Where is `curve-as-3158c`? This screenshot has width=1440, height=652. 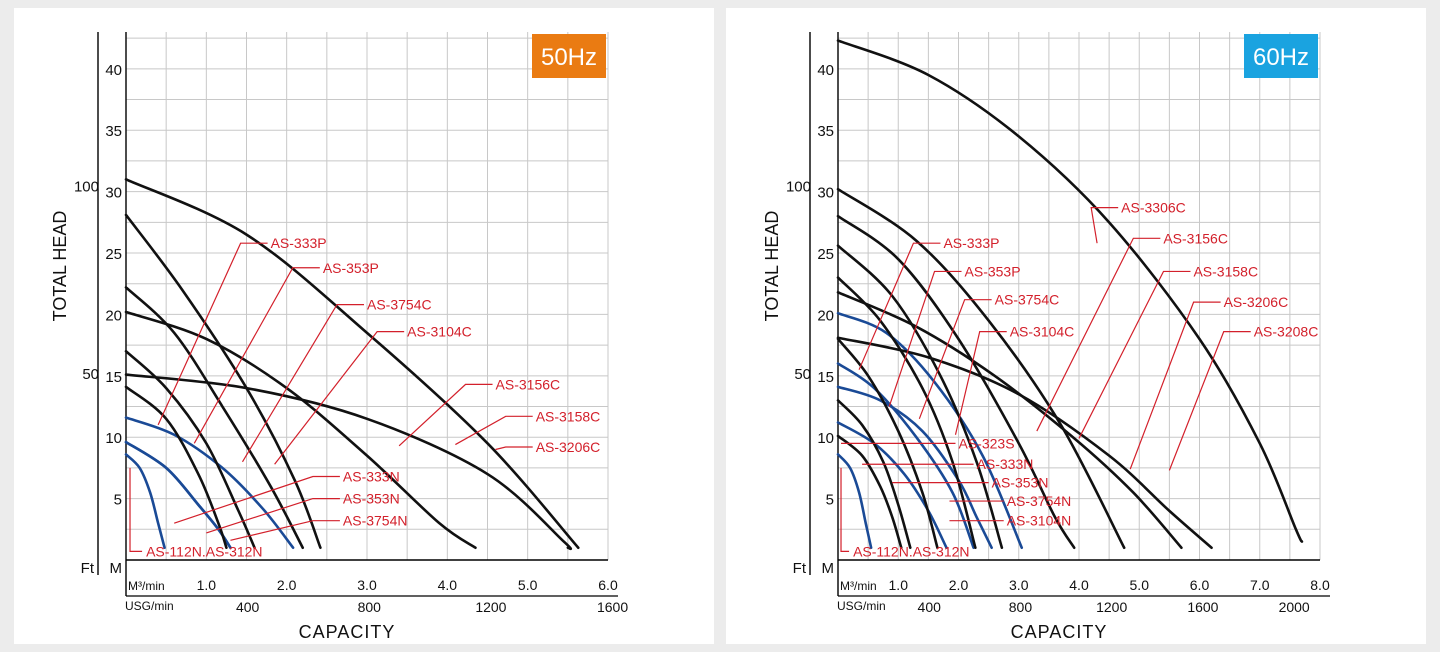
curve-as-3158c is located at coordinates (981, 368).